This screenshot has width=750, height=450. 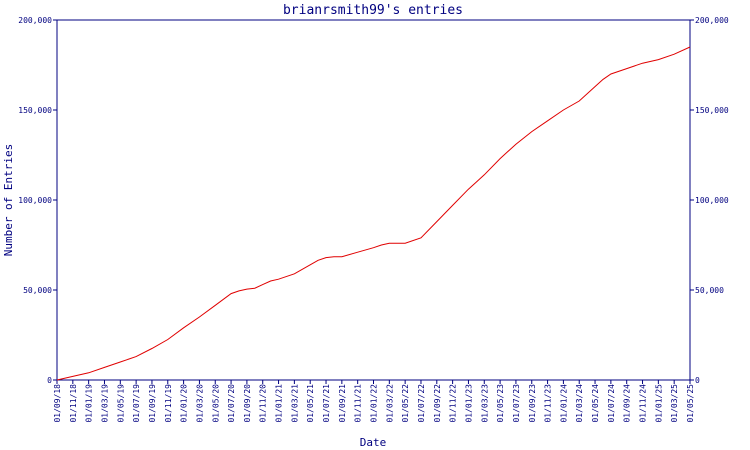 What do you see at coordinates (468, 403) in the screenshot?
I see `x-tick-label: 01/01/23` at bounding box center [468, 403].